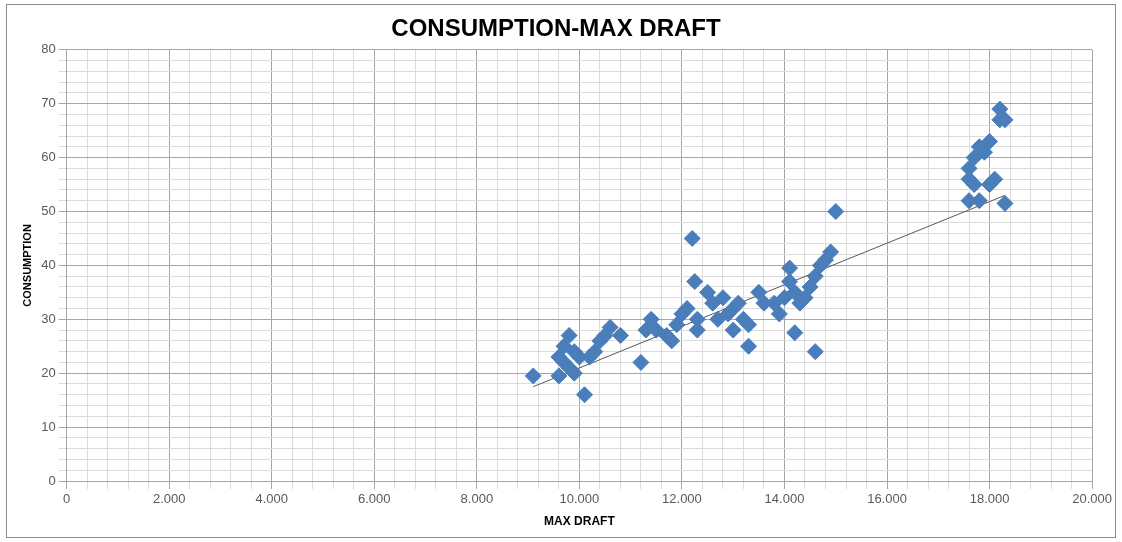 The image size is (1122, 542). What do you see at coordinates (67, 499) in the screenshot?
I see `x-tick-label: 0` at bounding box center [67, 499].